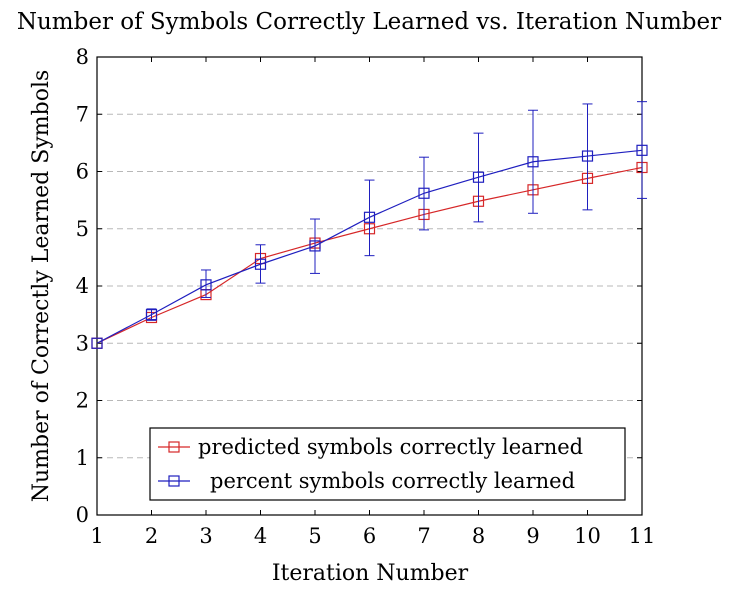 This screenshot has width=742, height=602. What do you see at coordinates (532, 536) in the screenshot?
I see `x-tick-label: 9` at bounding box center [532, 536].